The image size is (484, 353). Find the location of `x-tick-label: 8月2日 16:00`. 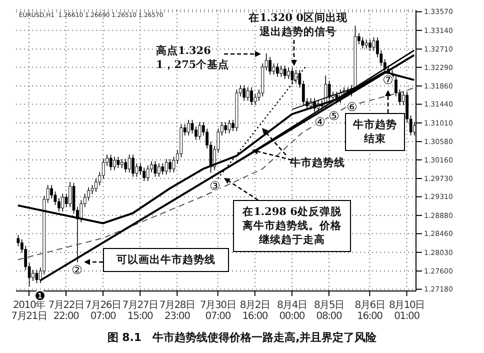

x-tick-label: 8月2日 16:00 is located at coordinates (255, 311).